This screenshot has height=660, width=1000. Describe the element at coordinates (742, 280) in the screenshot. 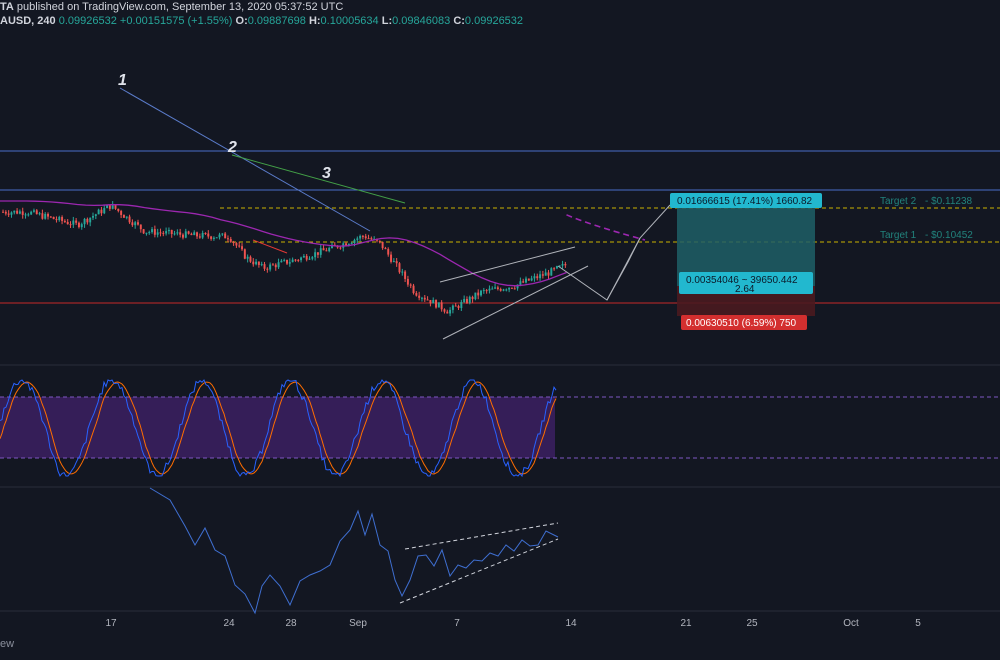

I see `entry-label: 0.00354046 ~ 39650.442` at that location.